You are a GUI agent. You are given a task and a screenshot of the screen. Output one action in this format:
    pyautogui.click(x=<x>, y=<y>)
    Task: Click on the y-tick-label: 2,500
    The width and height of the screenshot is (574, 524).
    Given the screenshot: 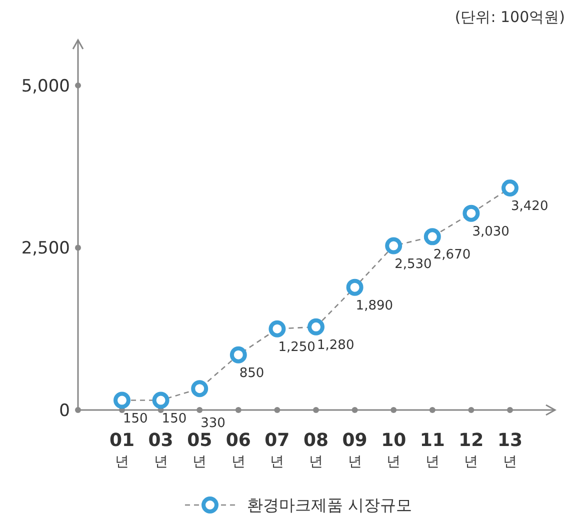 What is the action you would take?
    pyautogui.click(x=45, y=248)
    